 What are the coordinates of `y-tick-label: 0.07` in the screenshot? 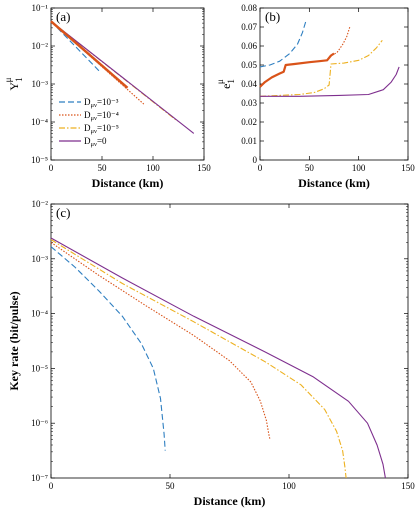 It's located at (249, 27).